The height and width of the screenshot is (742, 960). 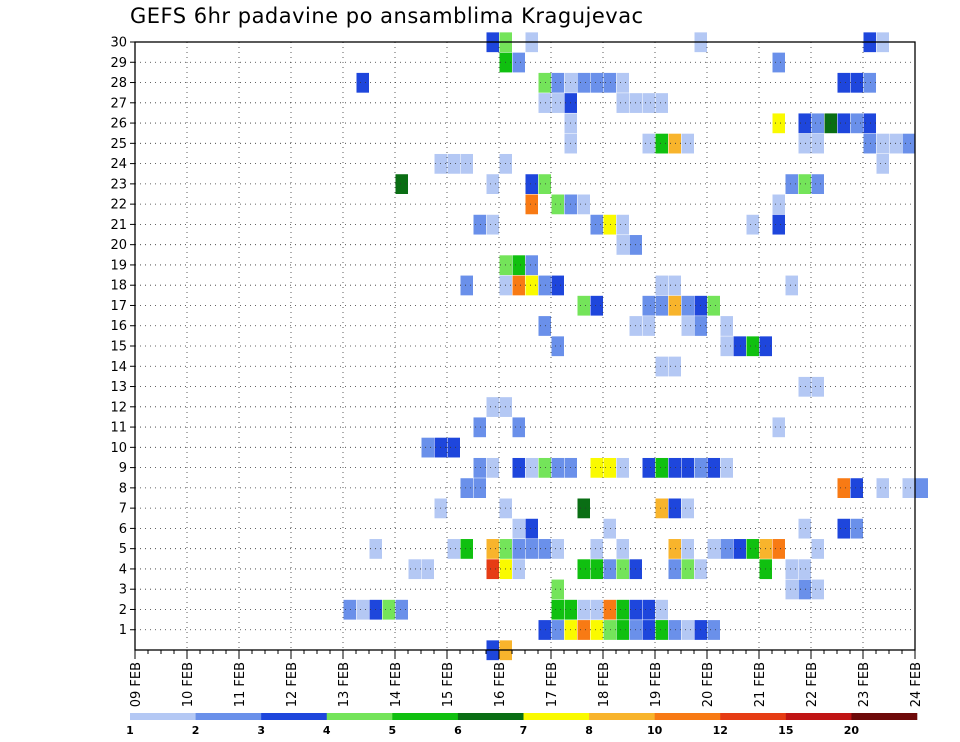 I want to click on x-tick-label: 16 FEB, so click(x=500, y=684).